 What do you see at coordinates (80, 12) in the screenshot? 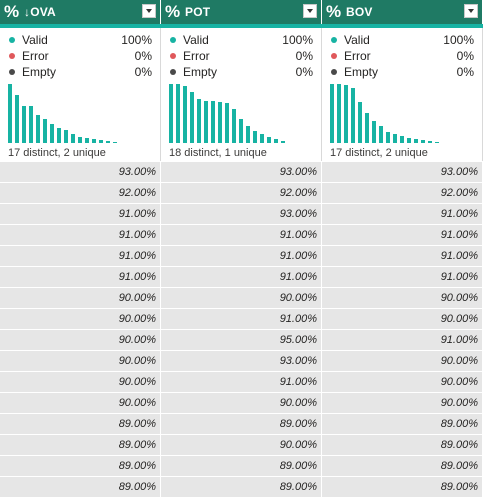
I see `column-header-ova: % ↓OVA` at bounding box center [80, 12].